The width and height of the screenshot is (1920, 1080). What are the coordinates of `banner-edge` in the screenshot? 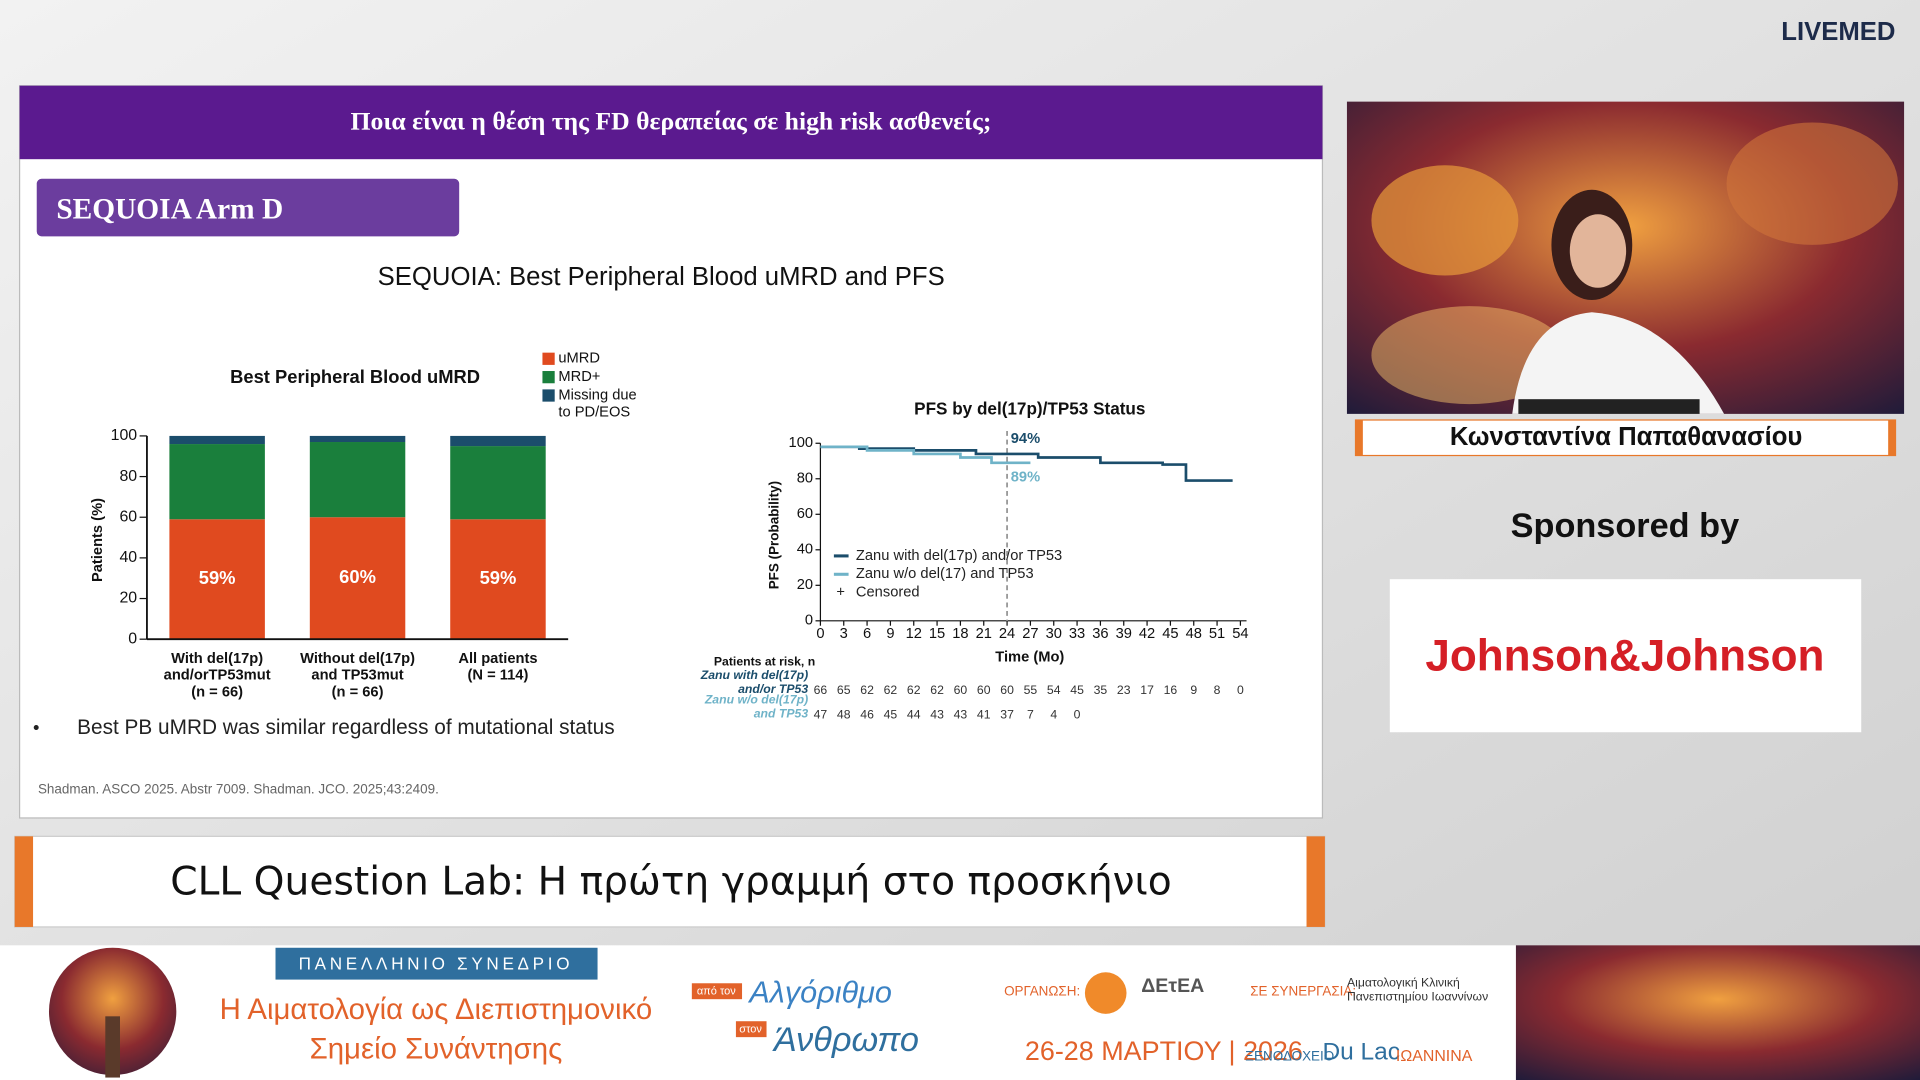 It's located at (24, 881).